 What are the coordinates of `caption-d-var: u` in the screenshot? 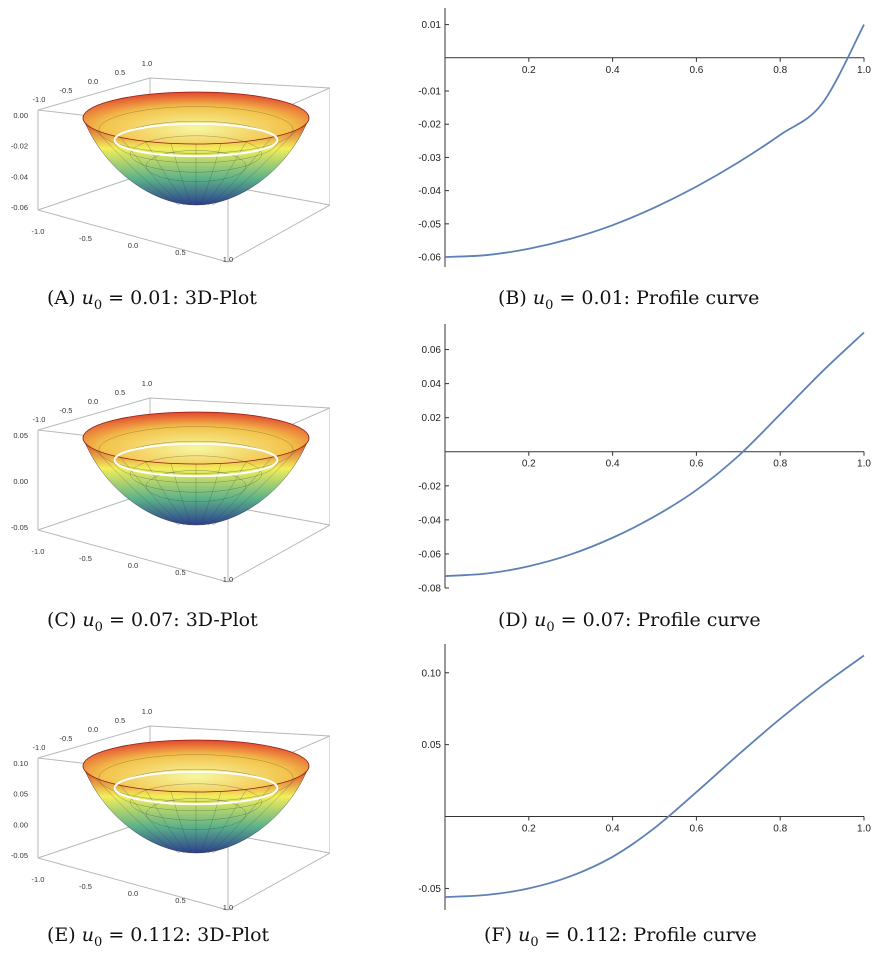 It's located at (540, 620).